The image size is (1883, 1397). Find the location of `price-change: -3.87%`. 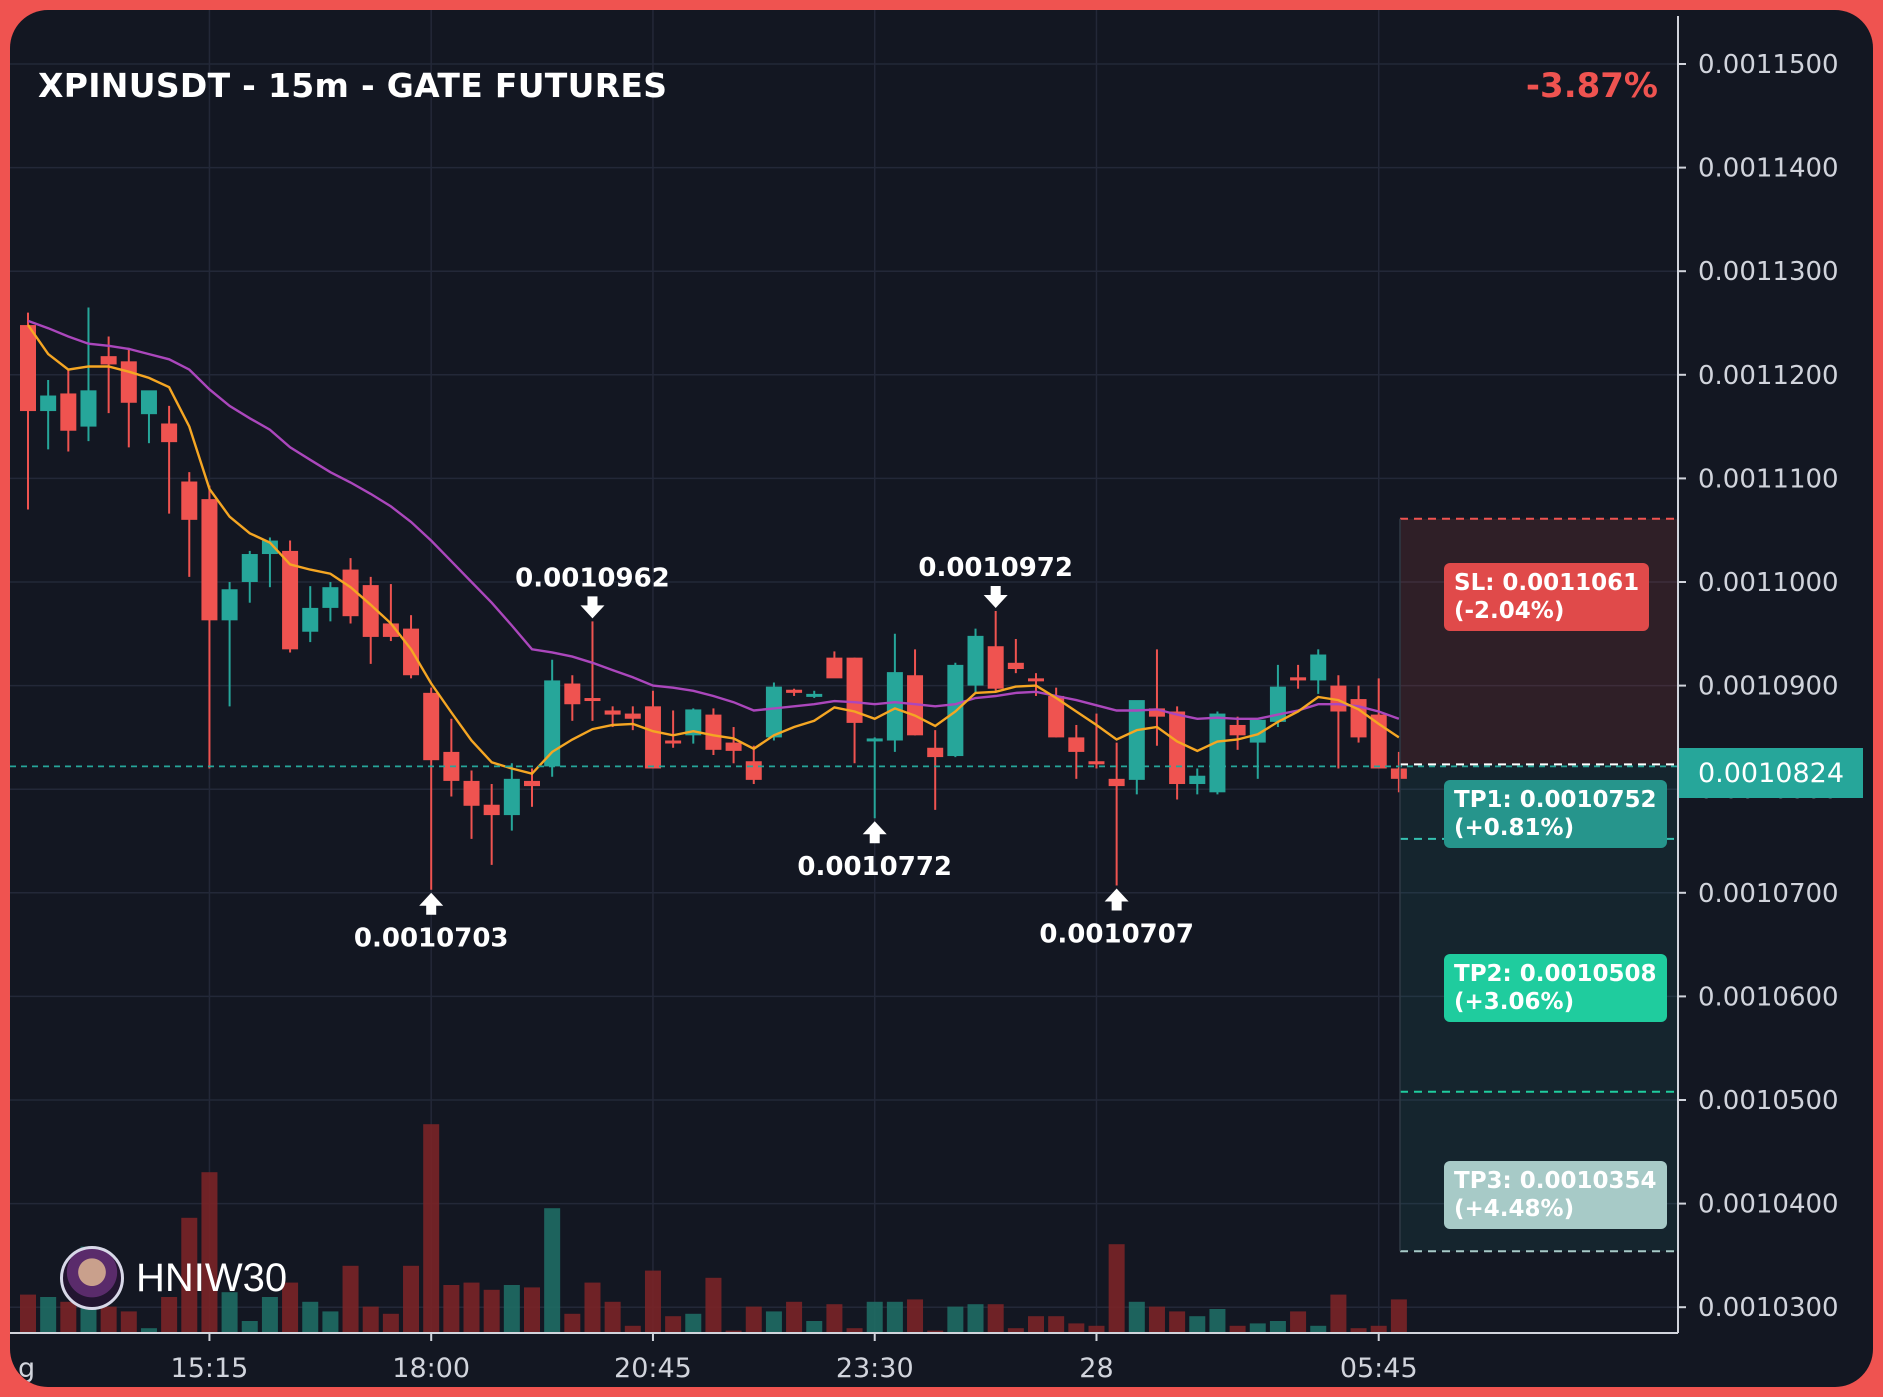

price-change: -3.87% is located at coordinates (1591, 86).